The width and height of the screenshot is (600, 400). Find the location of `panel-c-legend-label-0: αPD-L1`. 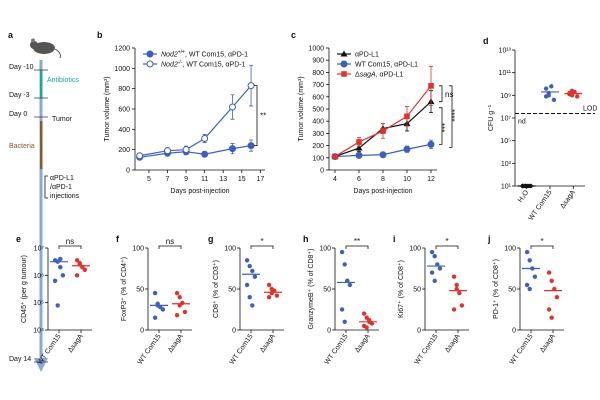

panel-c-legend-label-0: αPD-L1 is located at coordinates (367, 55).